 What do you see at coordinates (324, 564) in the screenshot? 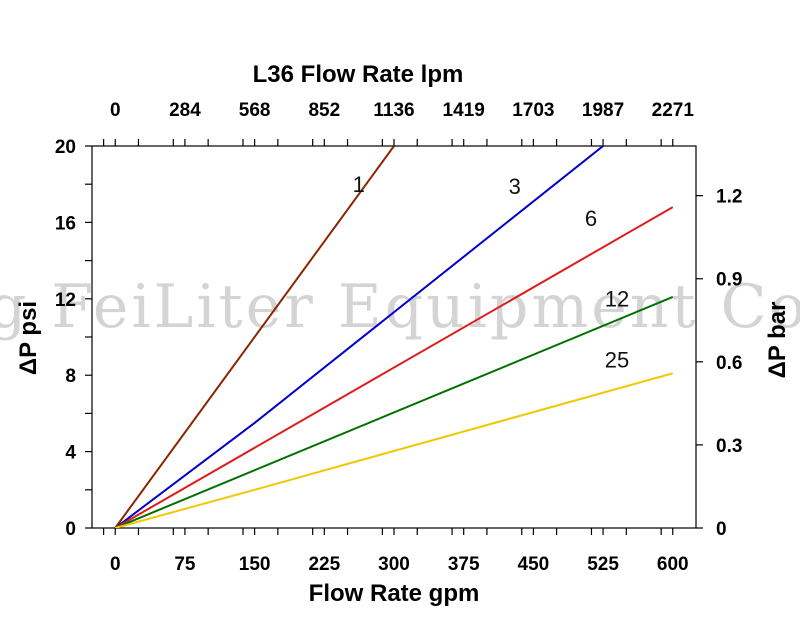
I see `x-tick-label: 225` at bounding box center [324, 564].